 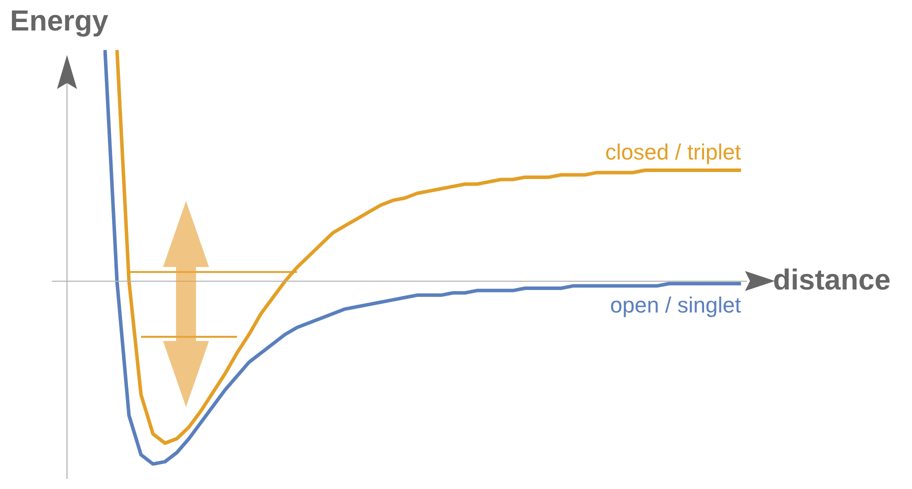 What do you see at coordinates (673, 151) in the screenshot?
I see `series-label: closed / triplet` at bounding box center [673, 151].